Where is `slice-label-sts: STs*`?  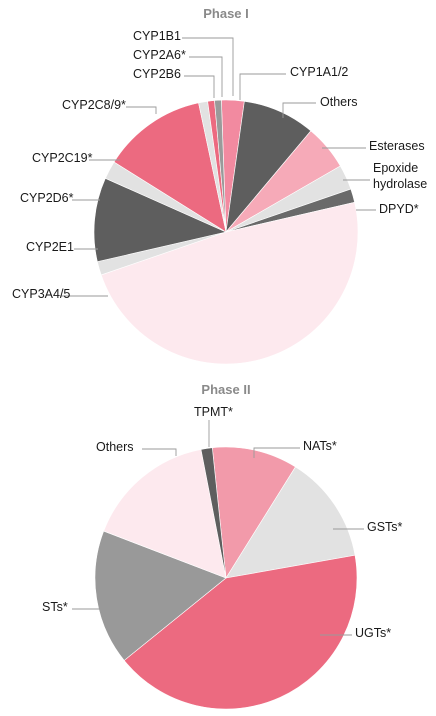 slice-label-sts: STs* is located at coordinates (55, 607).